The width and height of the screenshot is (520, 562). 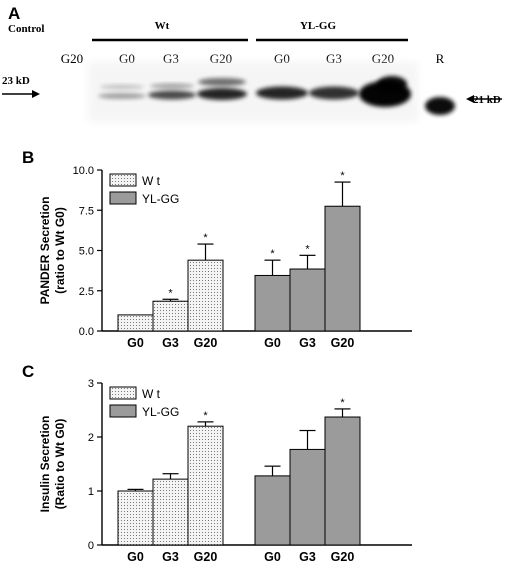 What do you see at coordinates (28, 371) in the screenshot?
I see `panel-c-letter: C` at bounding box center [28, 371].